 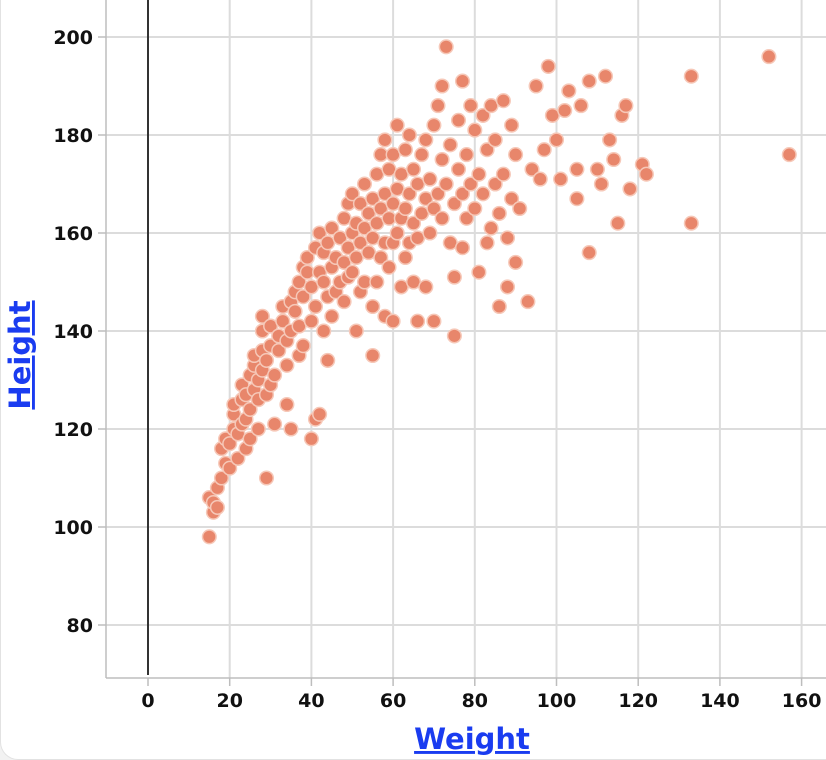 What do you see at coordinates (20, 354) in the screenshot?
I see `y-axis-title: Height` at bounding box center [20, 354].